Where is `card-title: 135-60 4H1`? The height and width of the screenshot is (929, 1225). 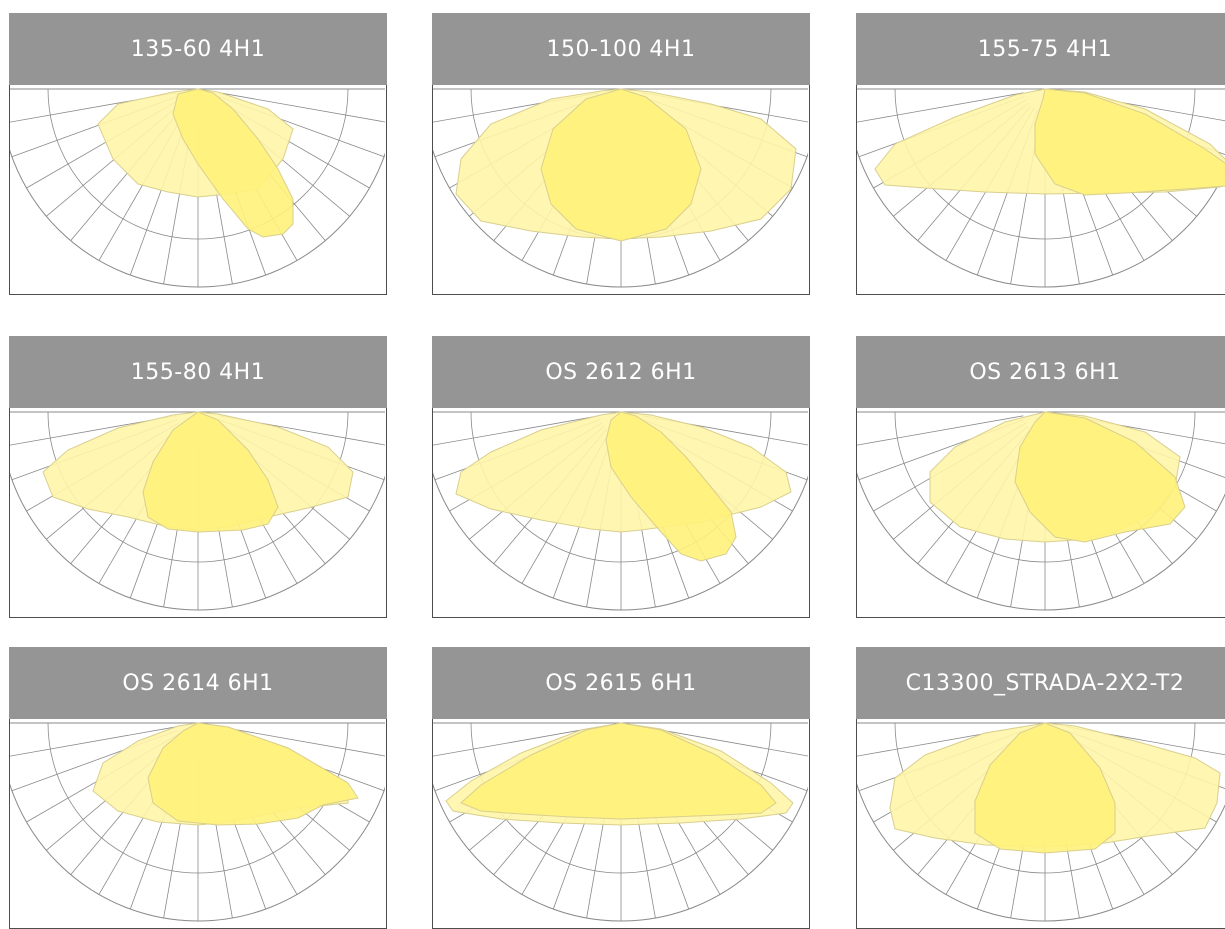
card-title: 135-60 4H1 is located at coordinates (198, 49).